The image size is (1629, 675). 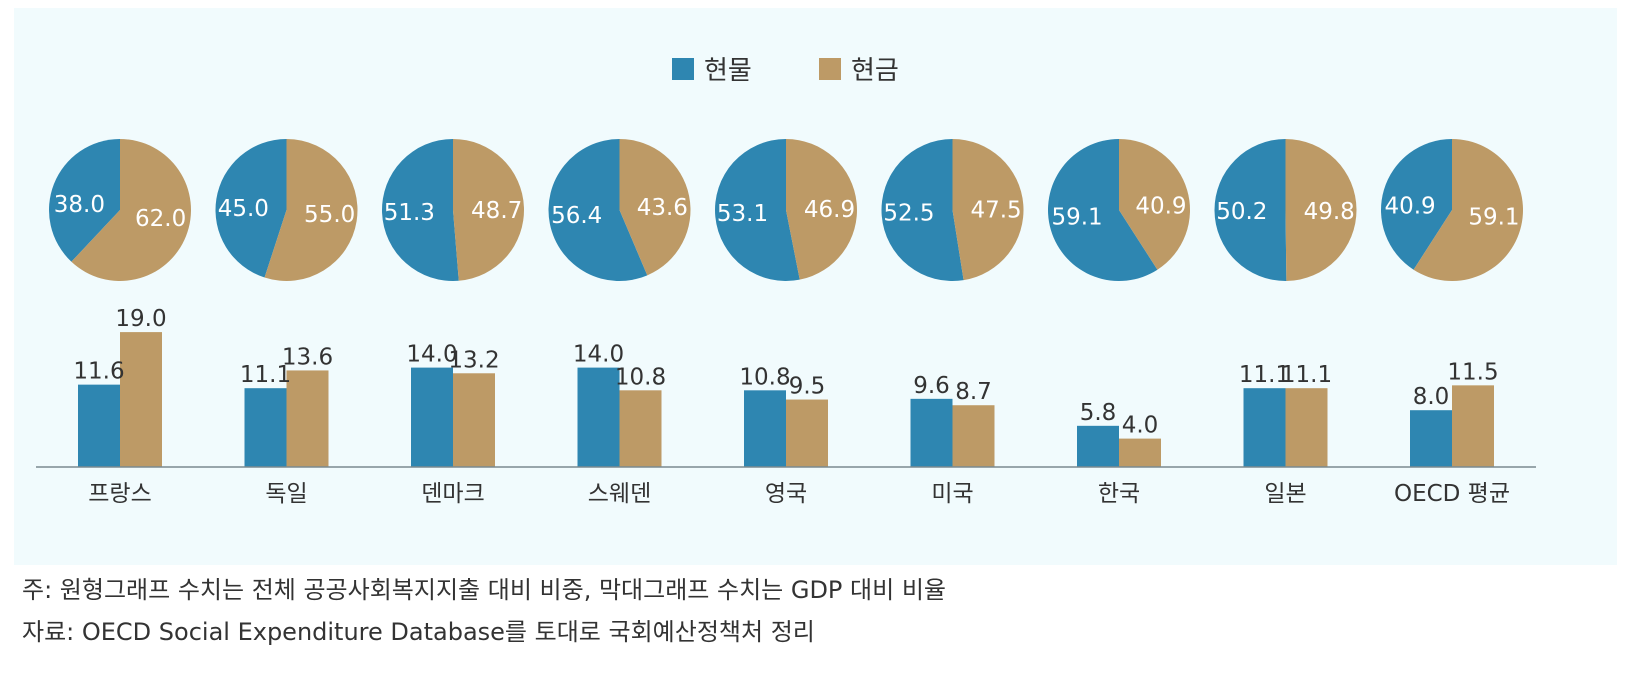 What do you see at coordinates (496, 211) in the screenshot?
I see `pie-label-cash: 48.7` at bounding box center [496, 211].